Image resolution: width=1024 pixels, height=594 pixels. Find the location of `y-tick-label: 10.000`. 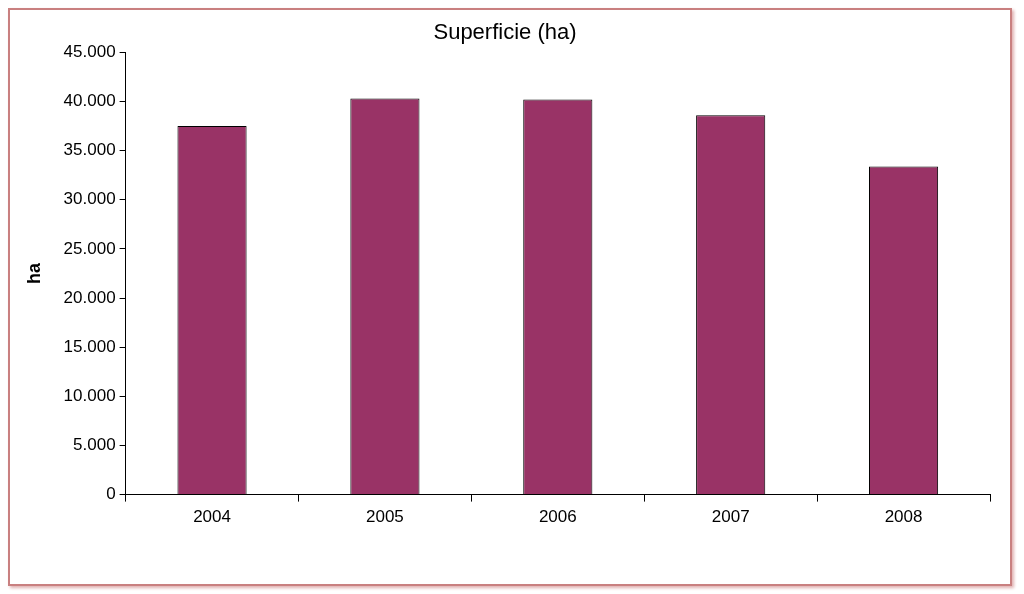

y-tick-label: 10.000 is located at coordinates (89, 396).